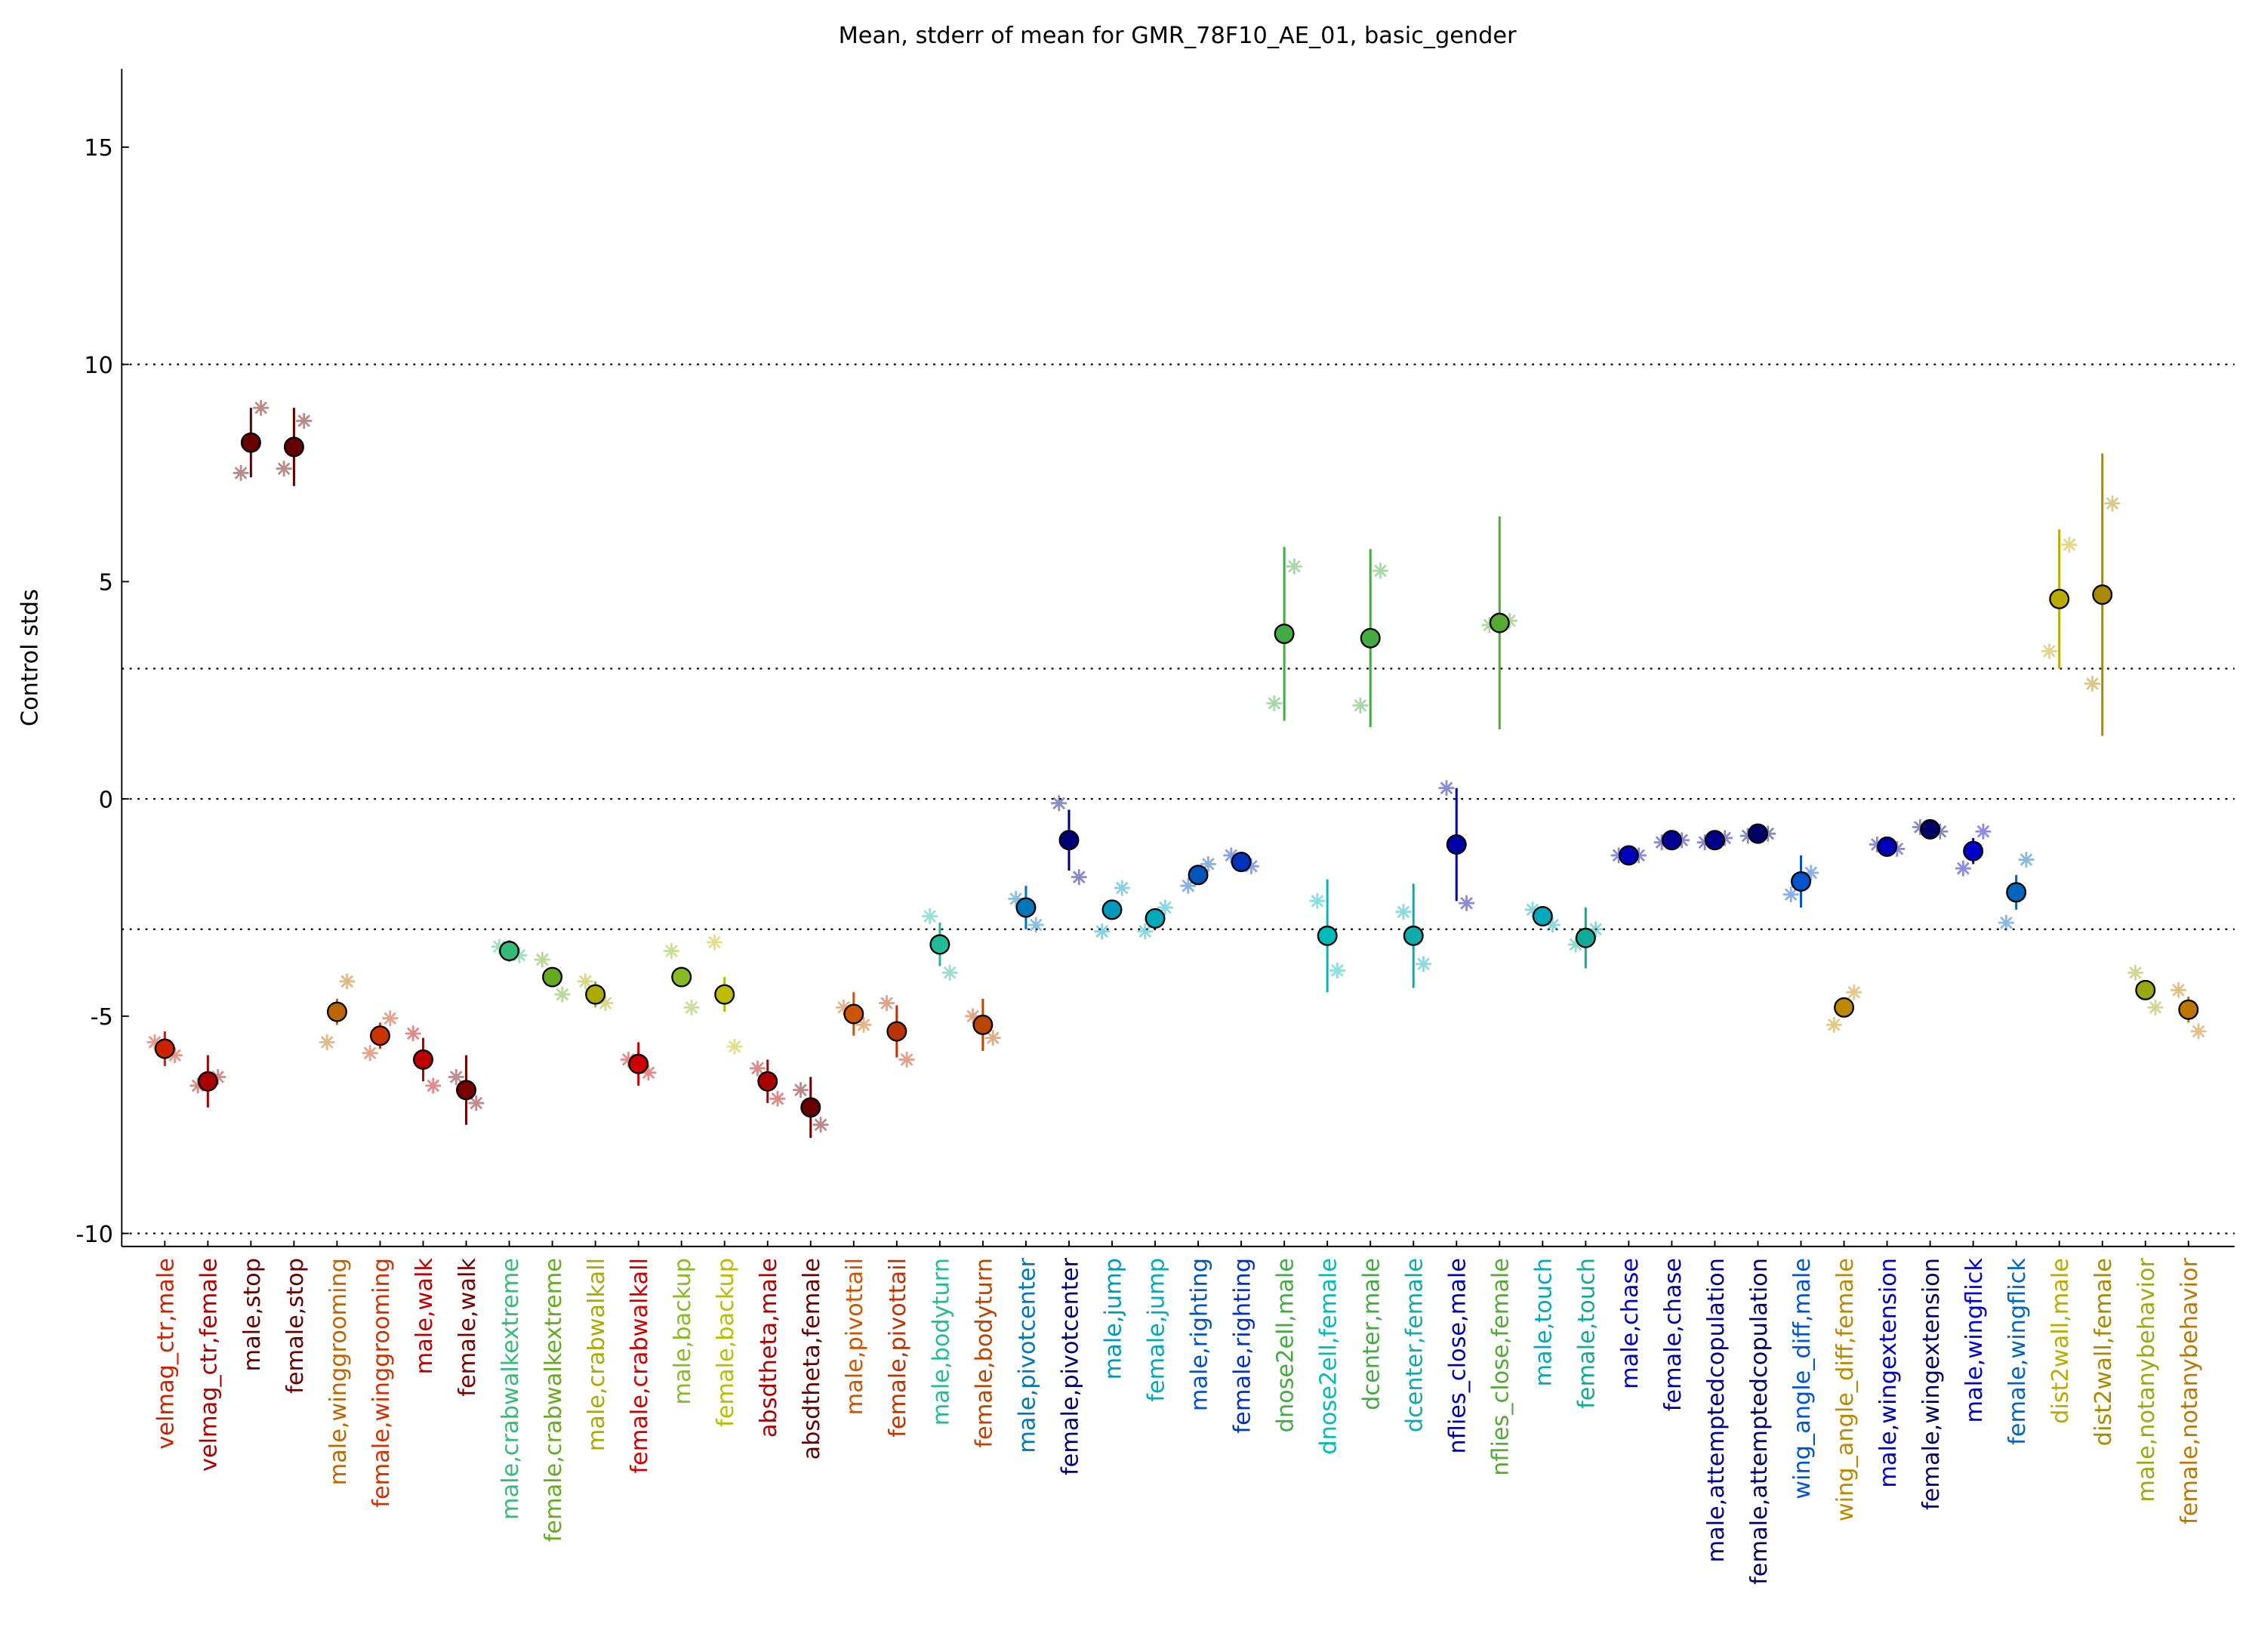  I want to click on x-tick-label: male,stop, so click(253, 1314).